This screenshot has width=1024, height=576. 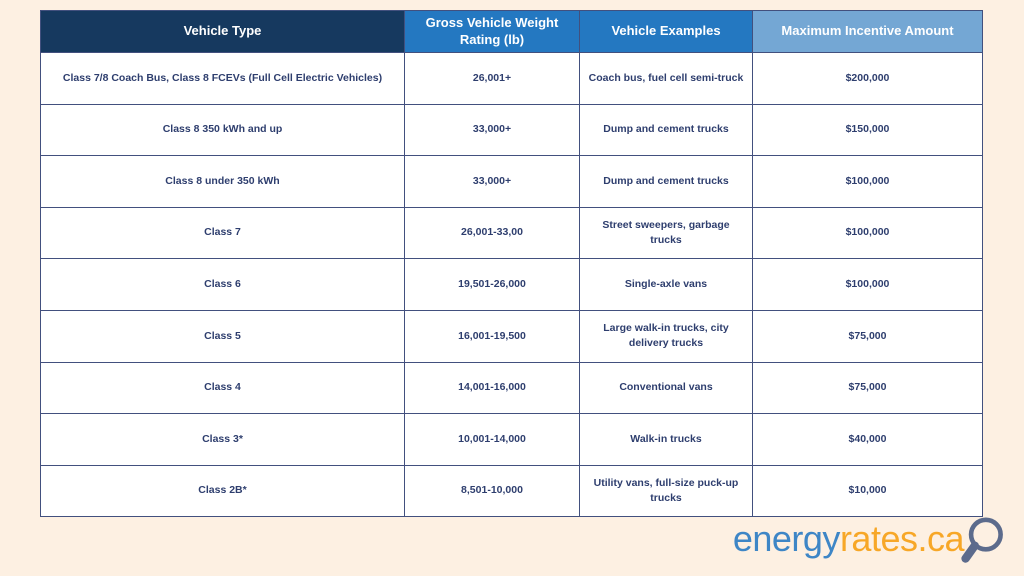 What do you see at coordinates (666, 439) in the screenshot?
I see `table-cell: Walk-in trucks` at bounding box center [666, 439].